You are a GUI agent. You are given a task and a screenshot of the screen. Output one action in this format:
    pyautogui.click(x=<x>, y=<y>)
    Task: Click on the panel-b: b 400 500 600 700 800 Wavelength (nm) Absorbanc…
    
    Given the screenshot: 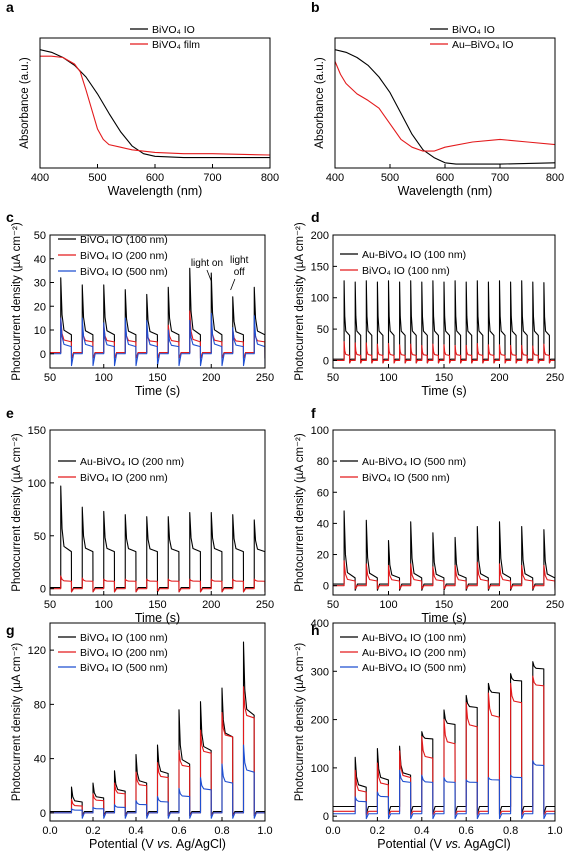 What is the action you would take?
    pyautogui.click(x=437, y=99)
    